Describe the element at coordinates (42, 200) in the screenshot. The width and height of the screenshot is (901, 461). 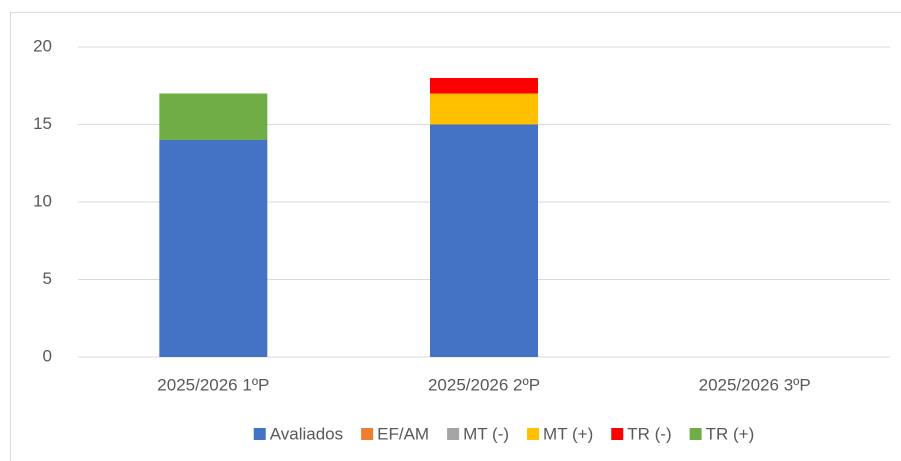
I see `y-tick-label: 10` at that location.